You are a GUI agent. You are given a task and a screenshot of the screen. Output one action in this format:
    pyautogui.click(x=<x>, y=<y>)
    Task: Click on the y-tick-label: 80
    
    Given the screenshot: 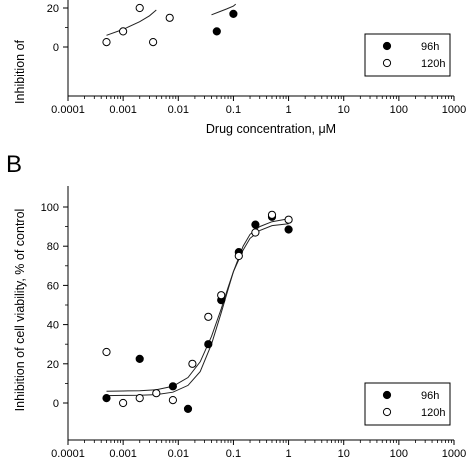 What is the action you would take?
    pyautogui.click(x=53, y=247)
    